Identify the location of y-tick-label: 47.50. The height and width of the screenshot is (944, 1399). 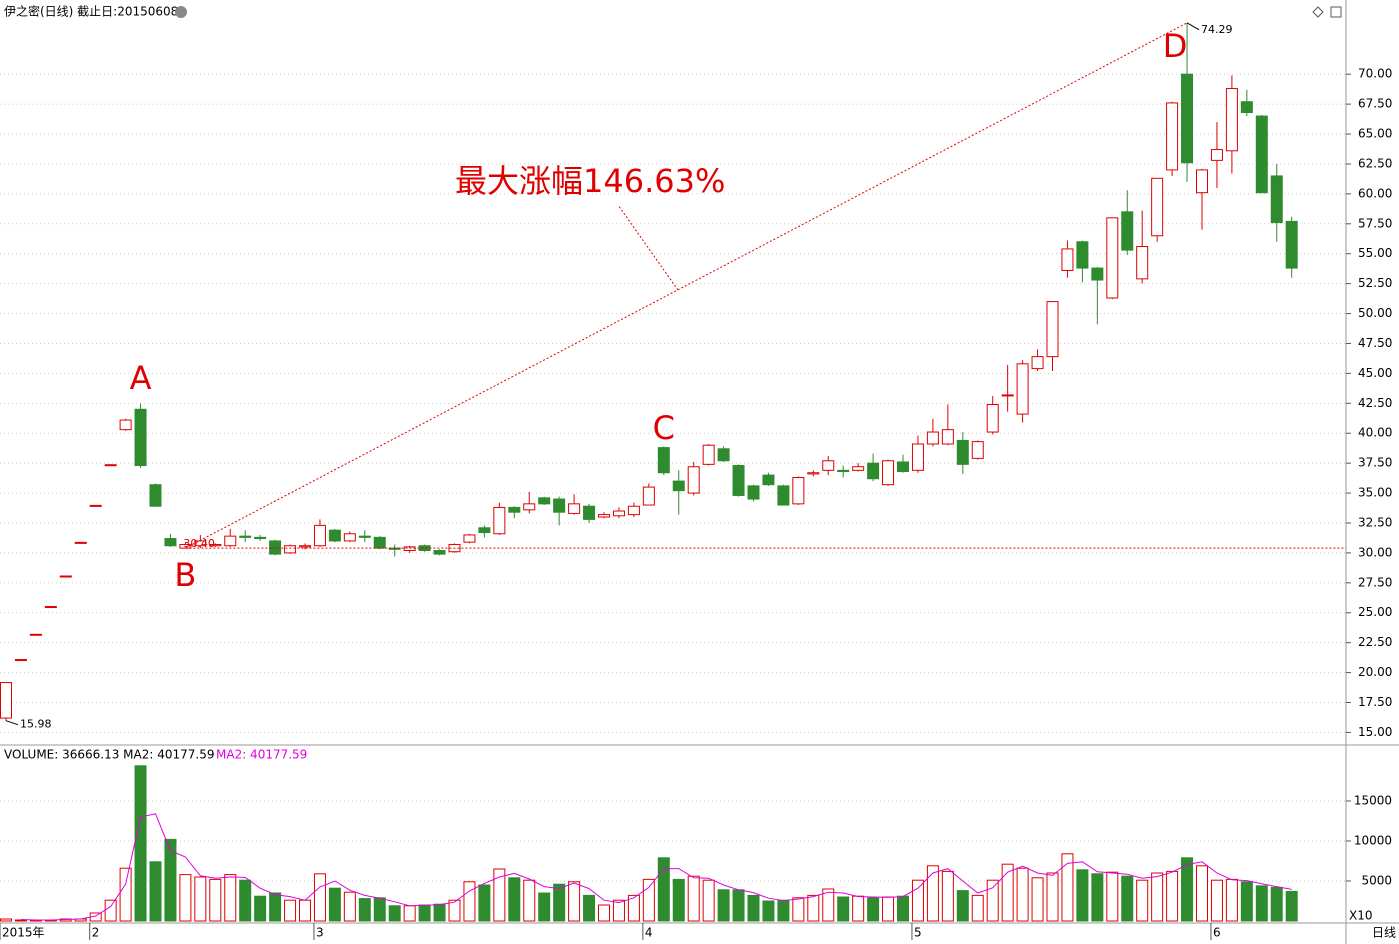
(1375, 343).